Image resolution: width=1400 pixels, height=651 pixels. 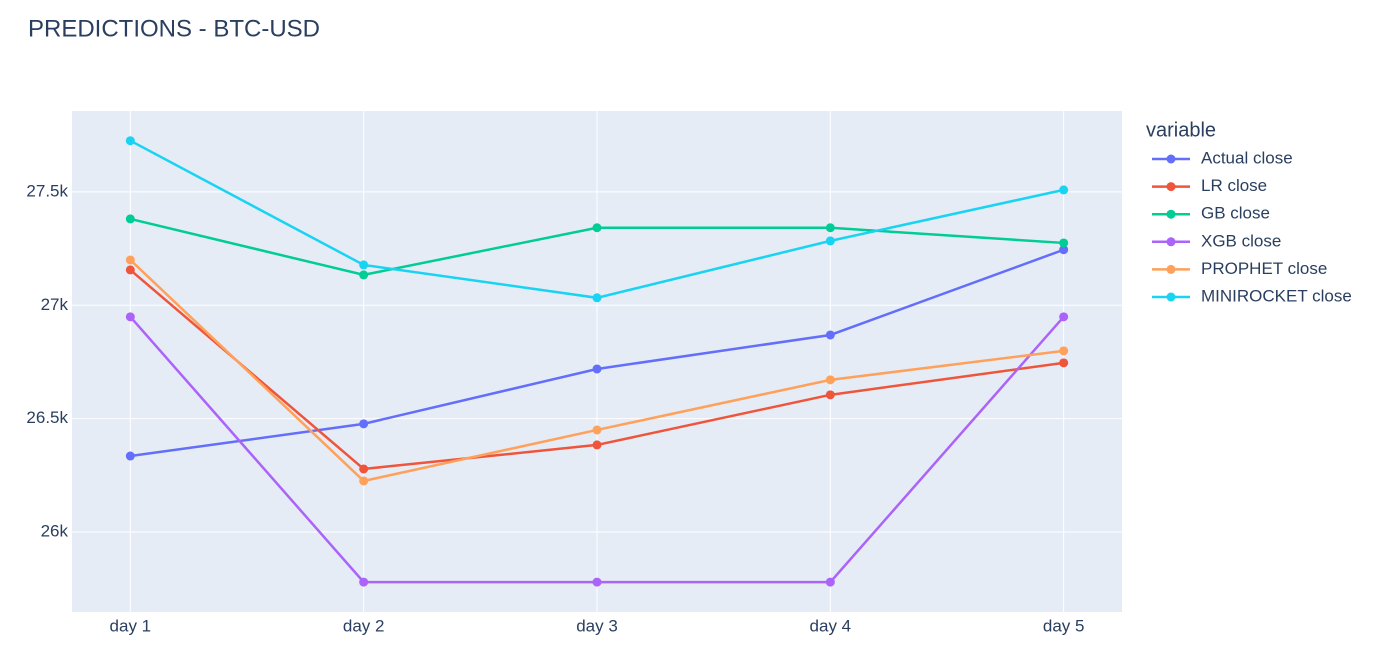 I want to click on y-tick-label: 26.5k, so click(x=47, y=417).